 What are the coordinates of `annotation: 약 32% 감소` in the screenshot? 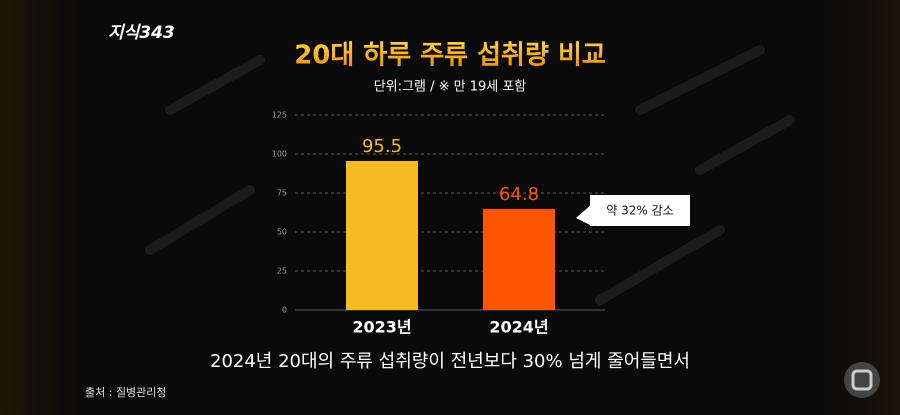 It's located at (639, 210).